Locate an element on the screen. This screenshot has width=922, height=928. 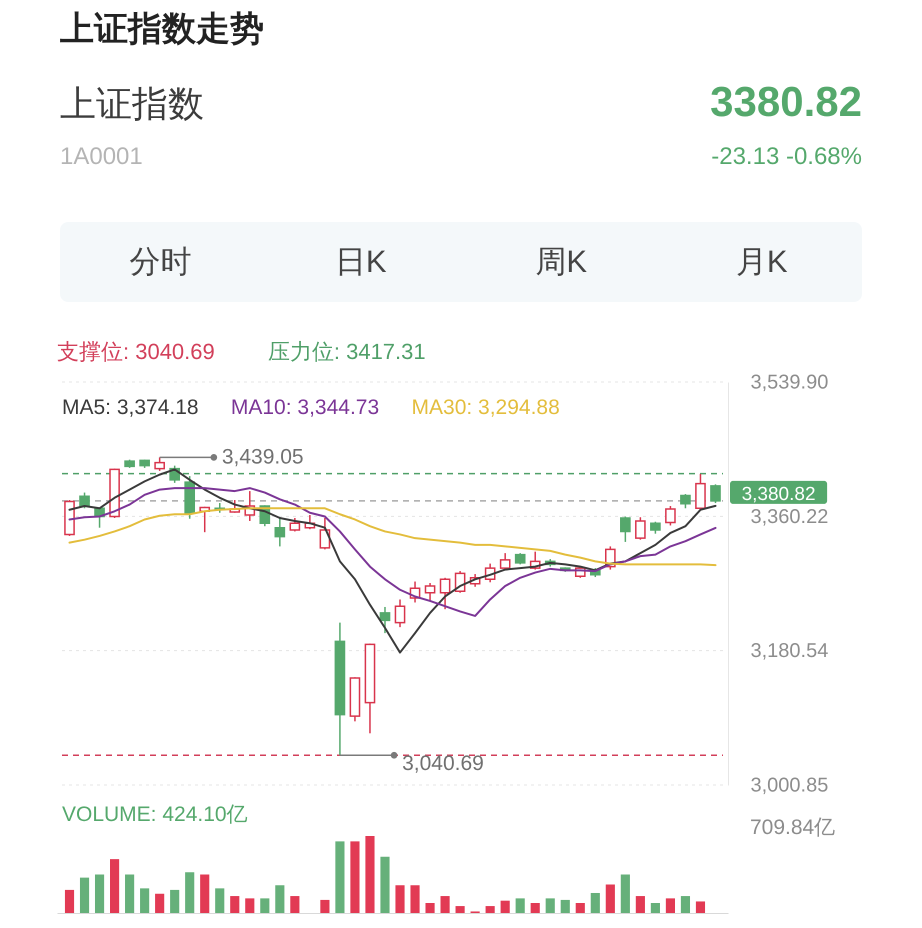
chart-subtitle: 上证指数 is located at coordinates (132, 103).